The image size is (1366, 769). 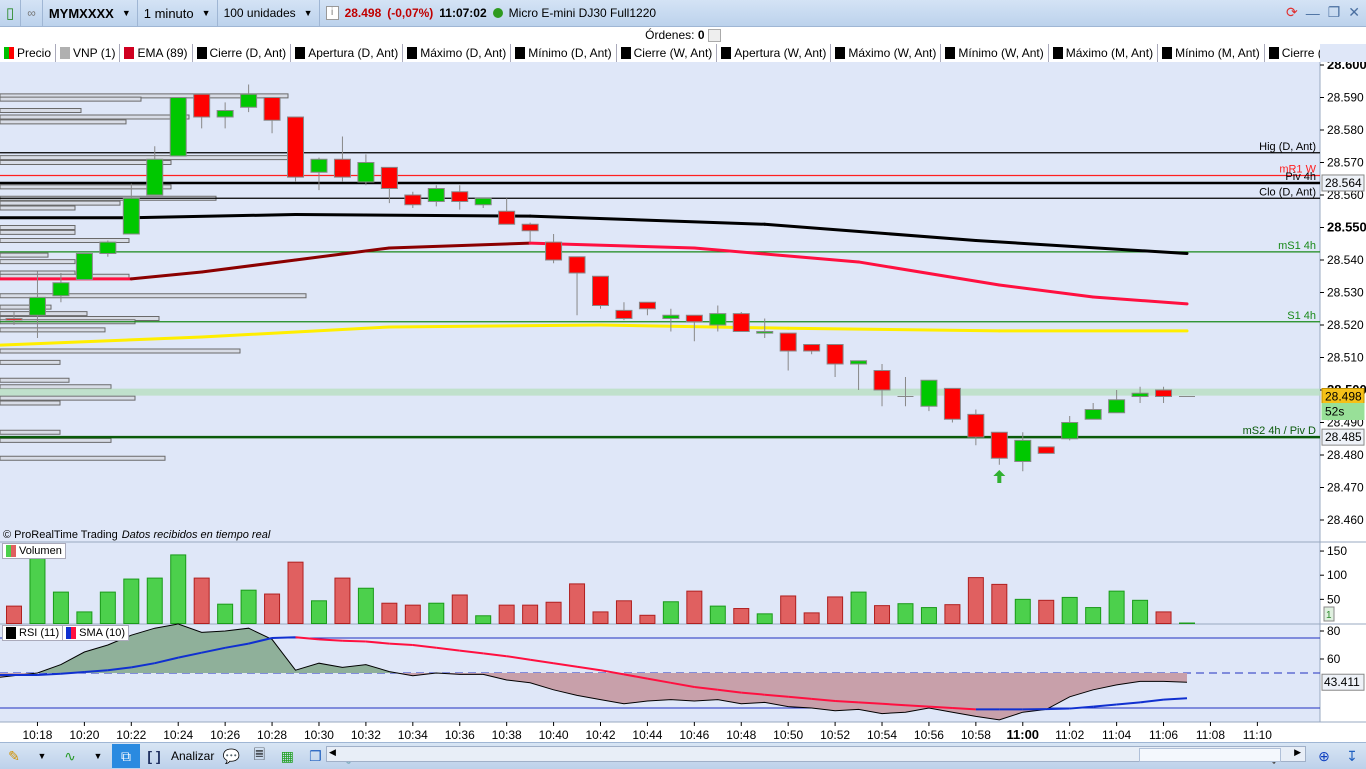 What do you see at coordinates (1345, 293) in the screenshot?
I see `price-tick-label: 28.530` at bounding box center [1345, 293].